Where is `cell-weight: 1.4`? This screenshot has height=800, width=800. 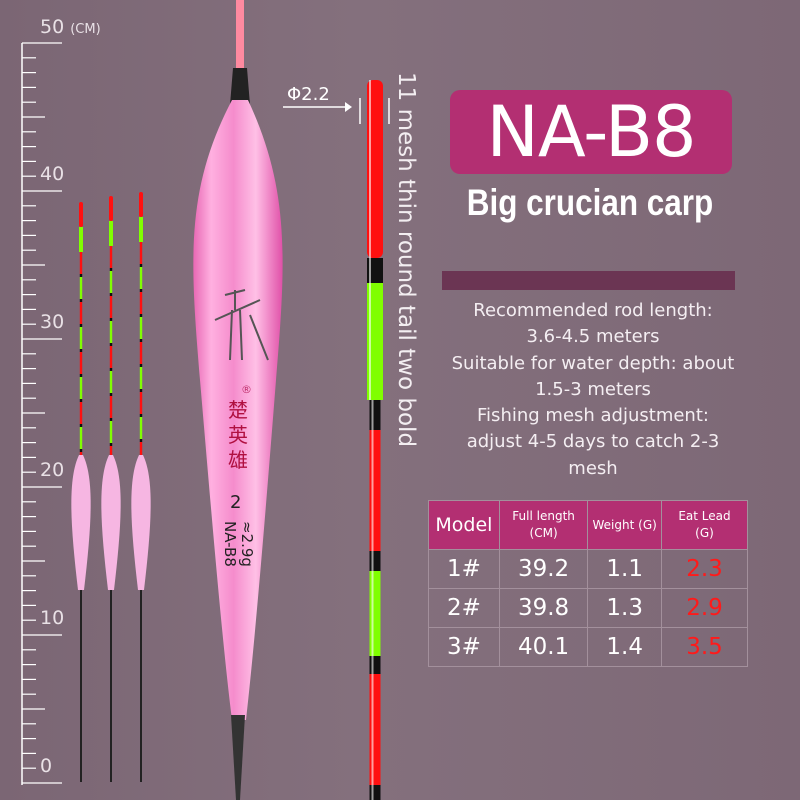
cell-weight: 1.4 is located at coordinates (624, 647).